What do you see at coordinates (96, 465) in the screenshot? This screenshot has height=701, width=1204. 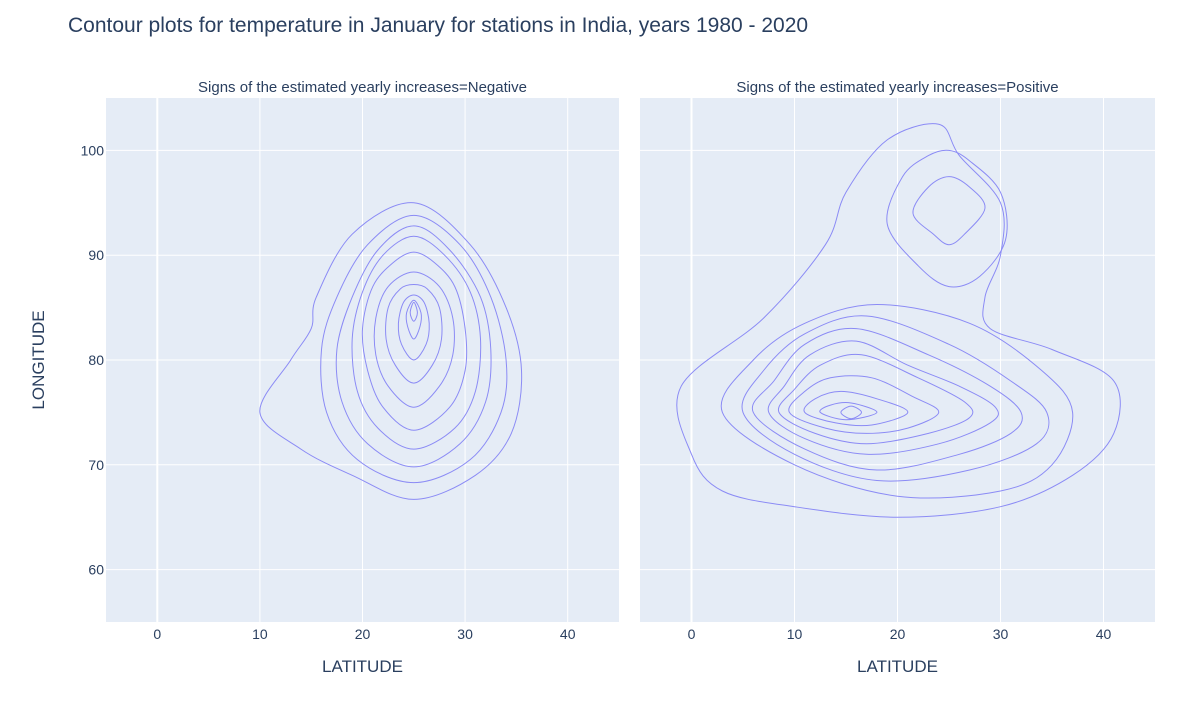 I see `y-tick-label: 70` at bounding box center [96, 465].